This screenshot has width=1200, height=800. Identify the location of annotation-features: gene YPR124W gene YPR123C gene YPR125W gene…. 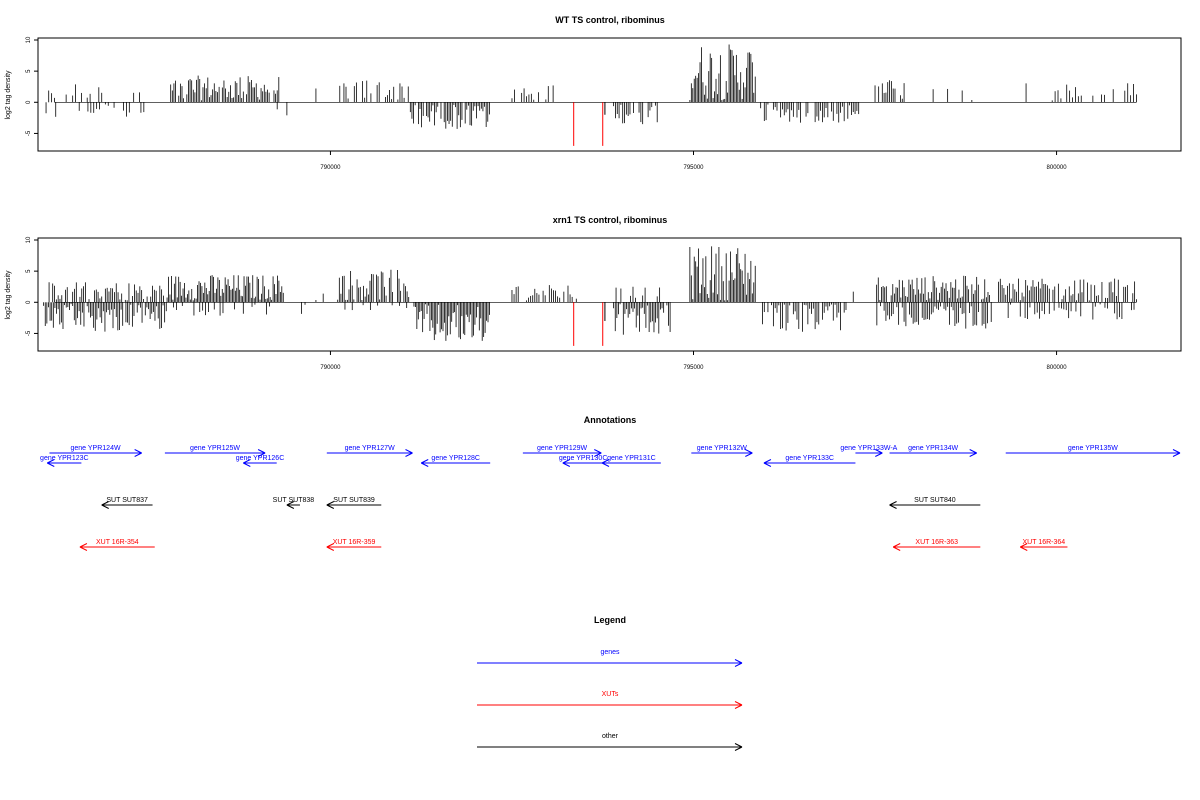
(610, 498).